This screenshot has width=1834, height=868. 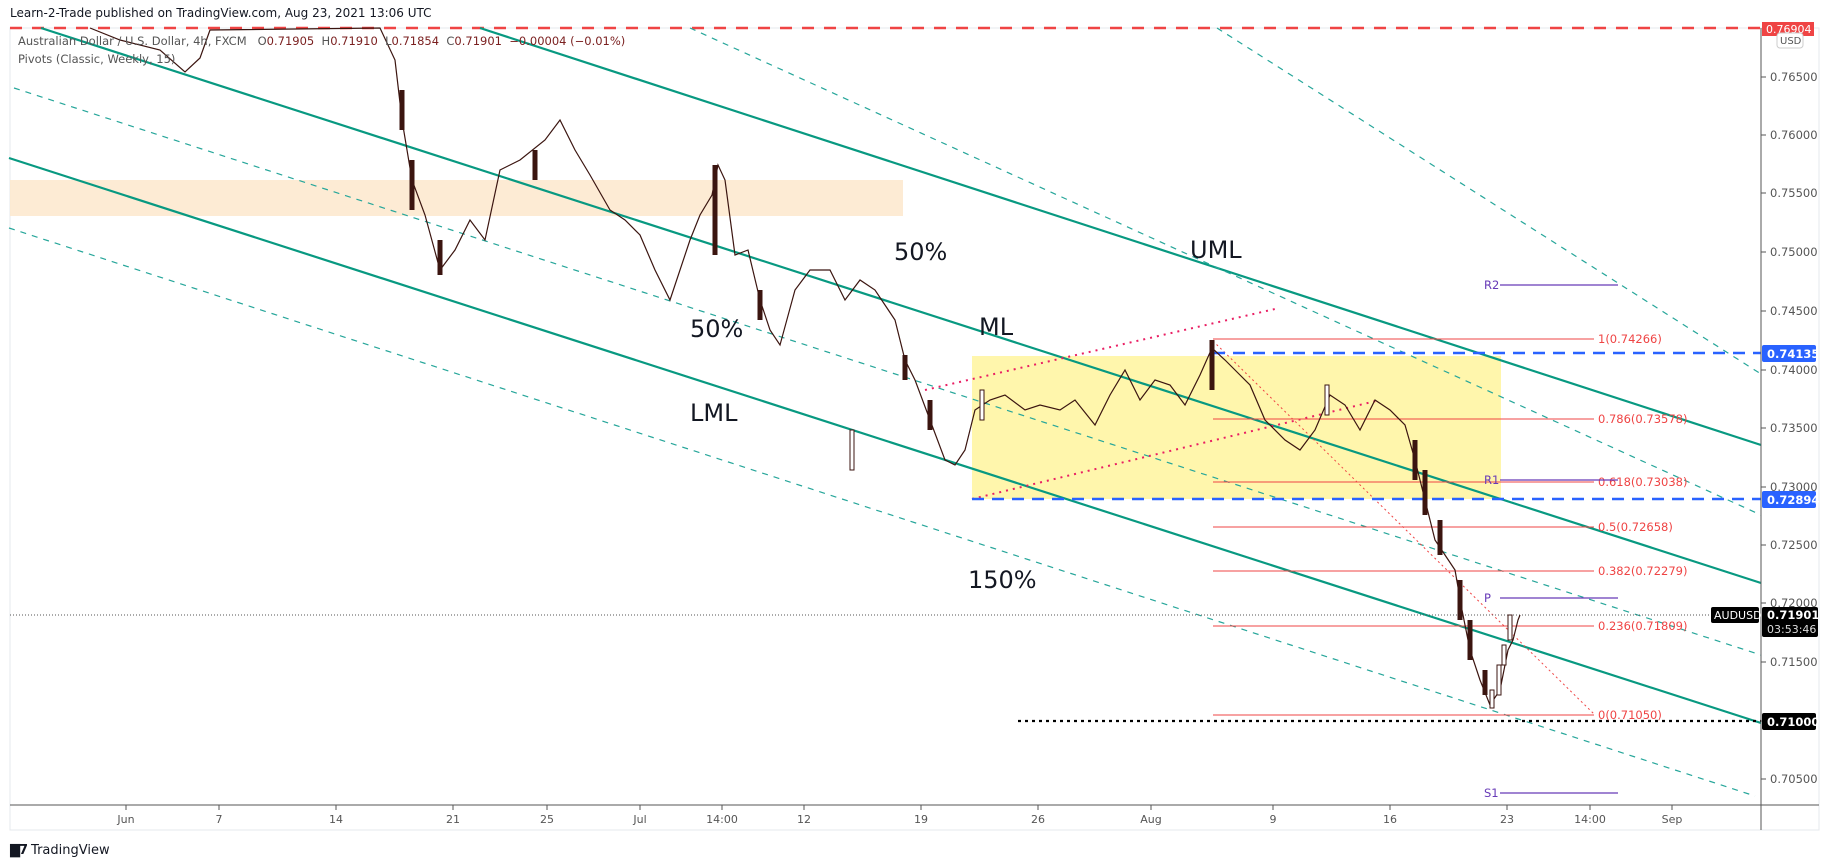 I want to click on svg-text: 1(0.74266), so click(x=1630, y=339).